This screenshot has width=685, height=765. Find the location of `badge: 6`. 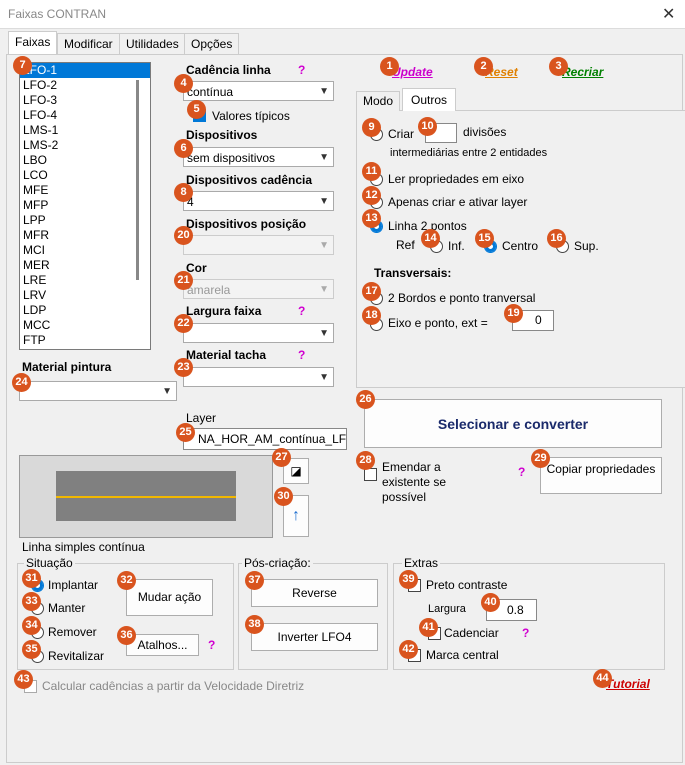

badge: 6 is located at coordinates (183, 148).